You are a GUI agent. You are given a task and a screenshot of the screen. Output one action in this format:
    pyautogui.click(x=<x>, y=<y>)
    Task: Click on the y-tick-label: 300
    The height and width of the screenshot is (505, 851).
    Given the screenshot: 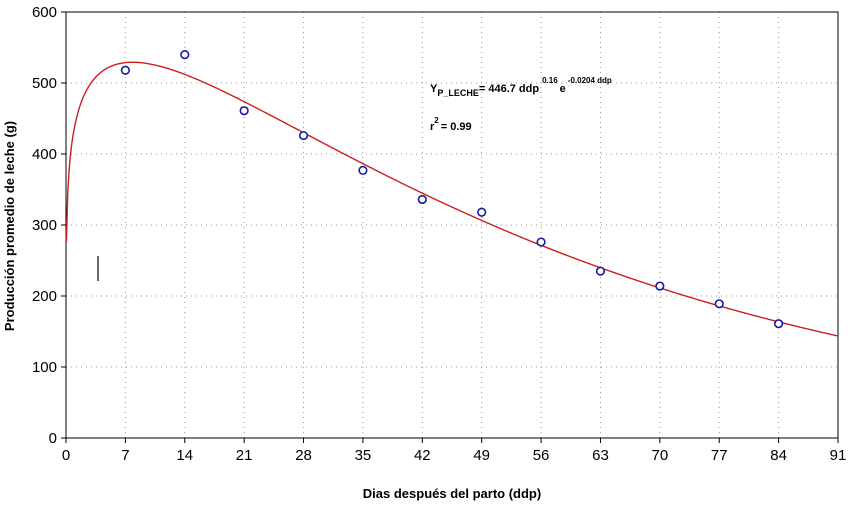 What is the action you would take?
    pyautogui.click(x=44, y=225)
    